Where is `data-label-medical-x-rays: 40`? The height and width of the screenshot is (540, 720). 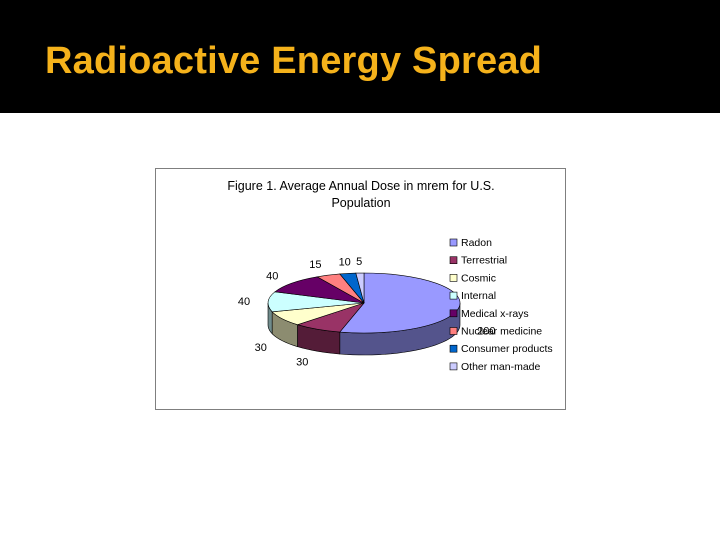
data-label-medical-x-rays: 40 is located at coordinates (272, 276).